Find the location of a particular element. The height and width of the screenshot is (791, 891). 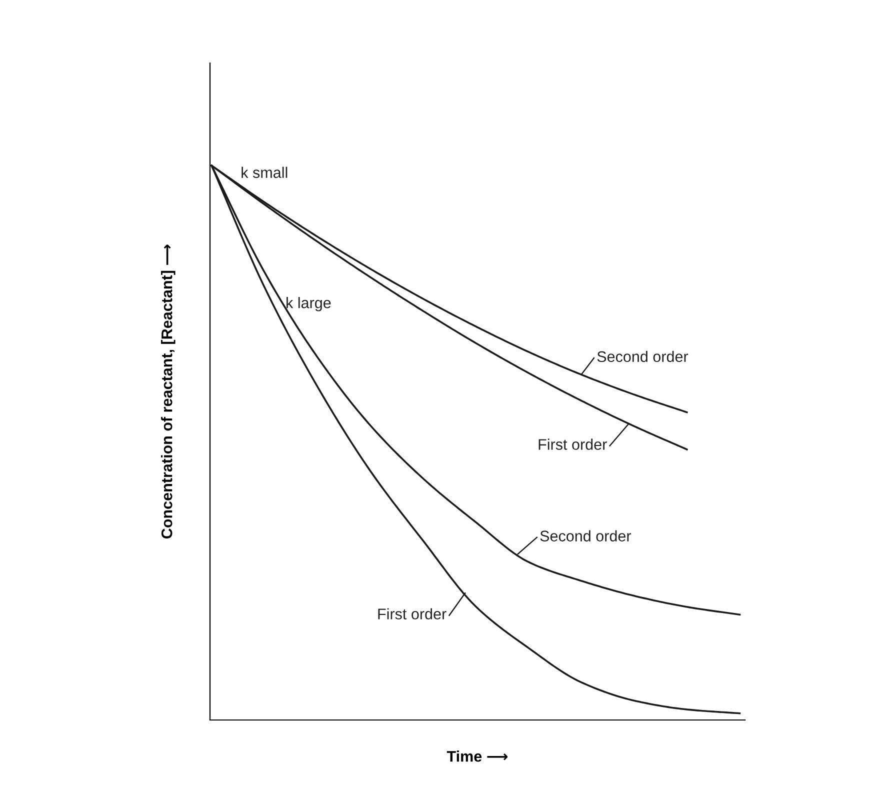

annotation: k large is located at coordinates (308, 304).